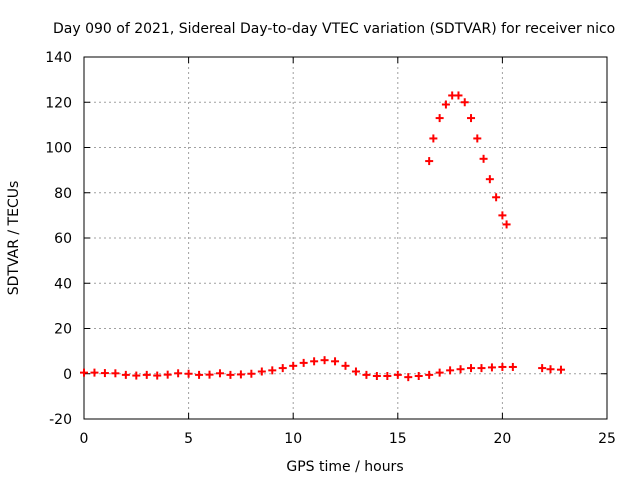 This screenshot has height=480, width=640. I want to click on y-tick-label: 140, so click(58, 58).